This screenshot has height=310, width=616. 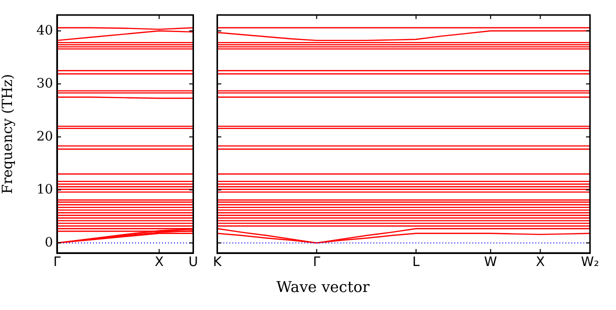 What do you see at coordinates (44, 84) in the screenshot?
I see `y-tick-label: 30` at bounding box center [44, 84].